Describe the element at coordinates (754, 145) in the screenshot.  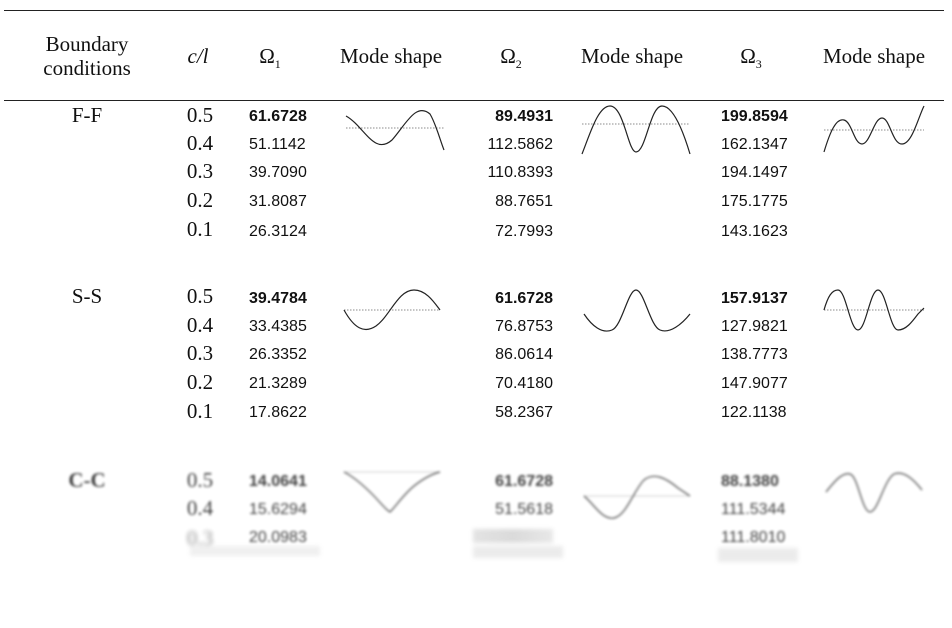
I see `omega3-value: 162.1347` at that location.